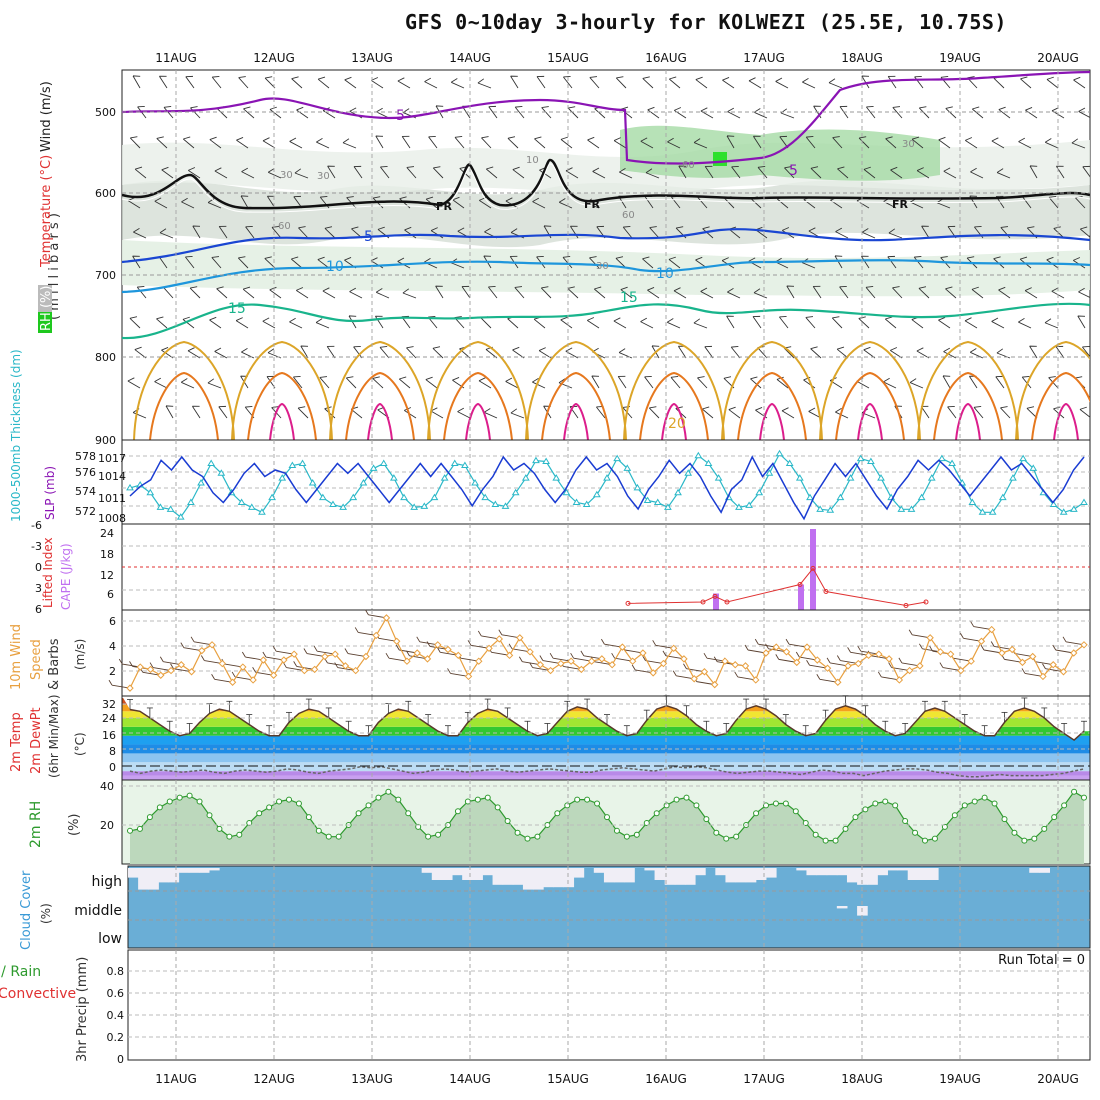 This screenshot has width=1100, height=1100. I want to click on precip-ylabel-mm: 3hr Precip (mm), so click(82, 1009).